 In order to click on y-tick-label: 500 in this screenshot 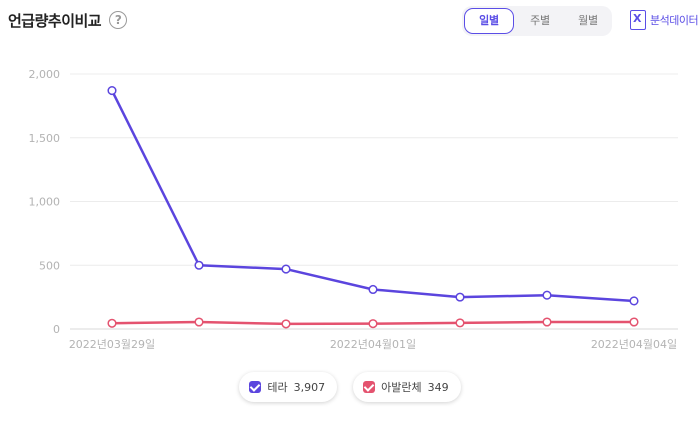, I will do `click(49, 265)`.